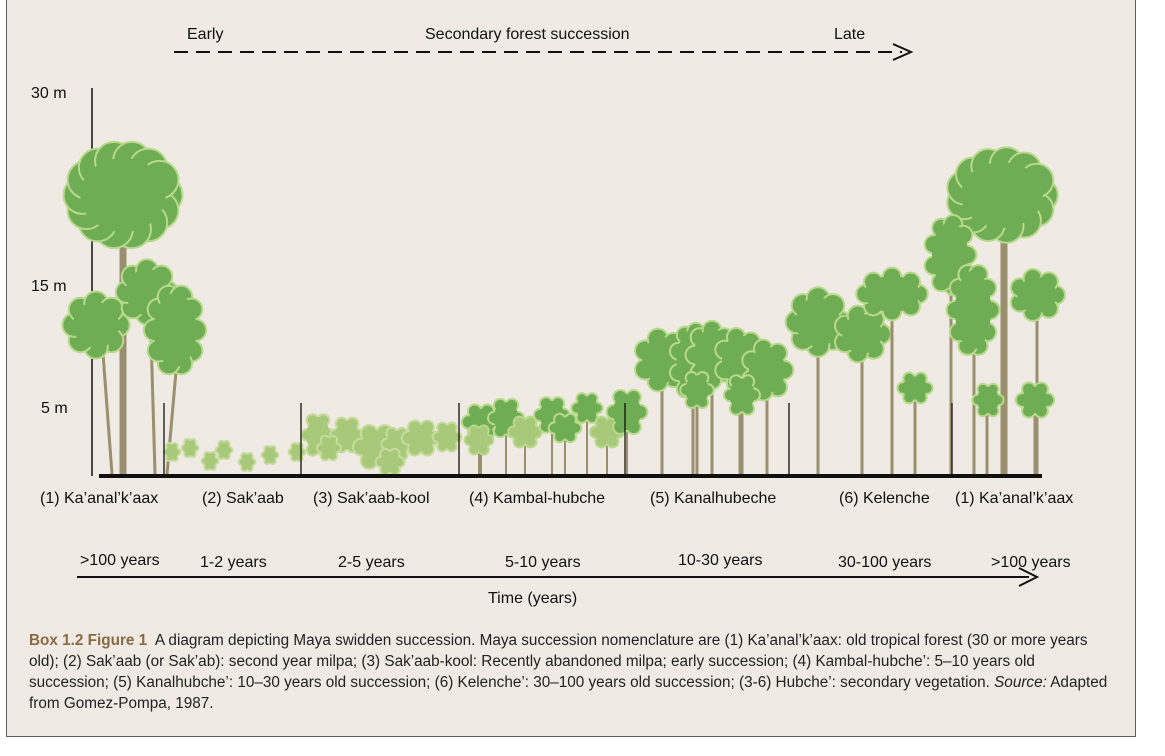 The image size is (1165, 756). I want to click on stage-label-kaanalkaax: (1) Ka’anal’k’aax, so click(99, 498).